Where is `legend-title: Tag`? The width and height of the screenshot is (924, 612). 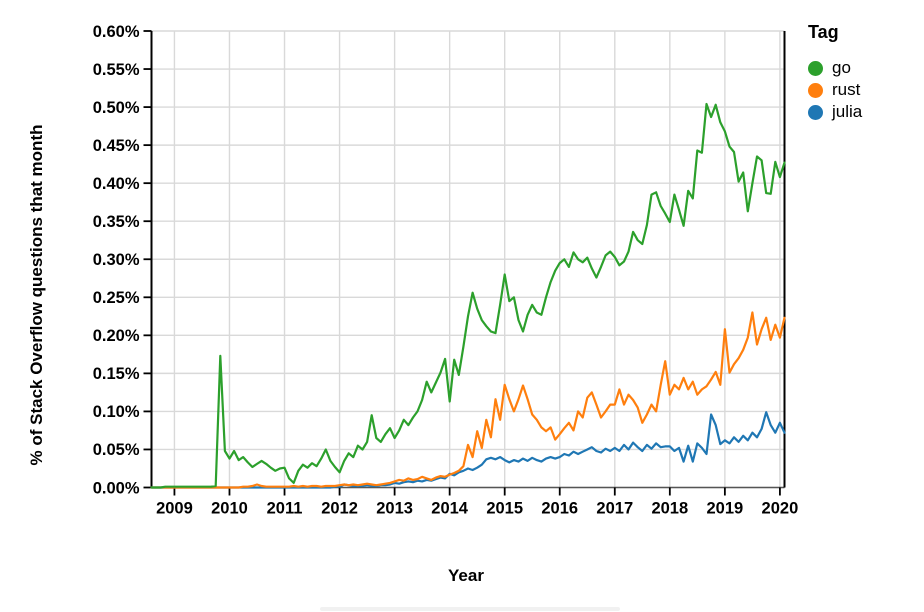 legend-title: Tag is located at coordinates (823, 32).